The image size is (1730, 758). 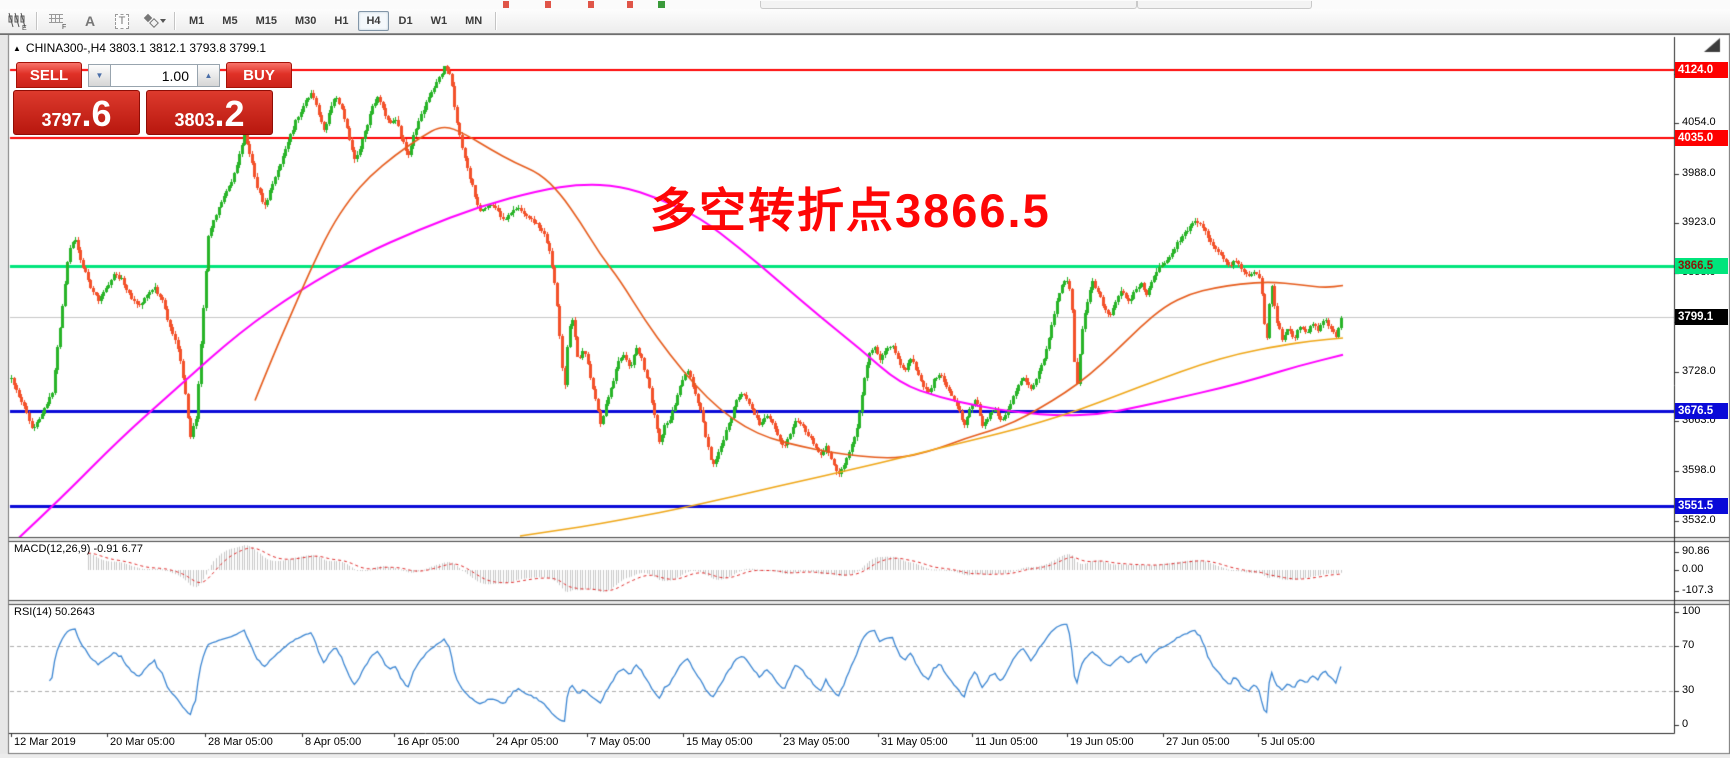 I want to click on tf-button-d1: D1, so click(x=405, y=21).